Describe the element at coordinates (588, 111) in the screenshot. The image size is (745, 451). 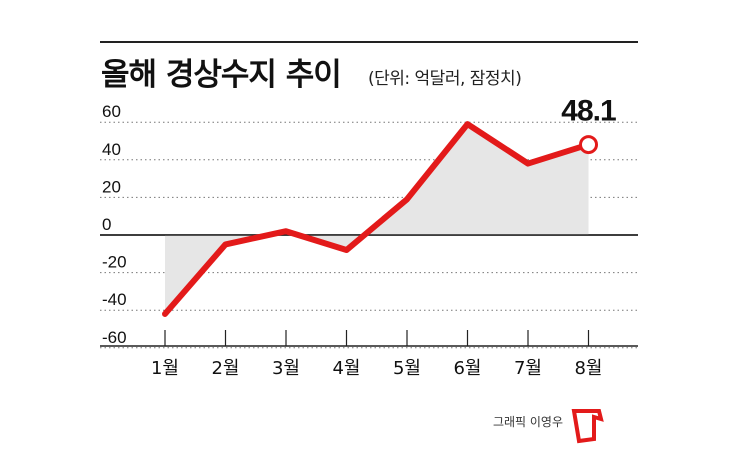
I see `highlight-value-label: 48.1` at that location.